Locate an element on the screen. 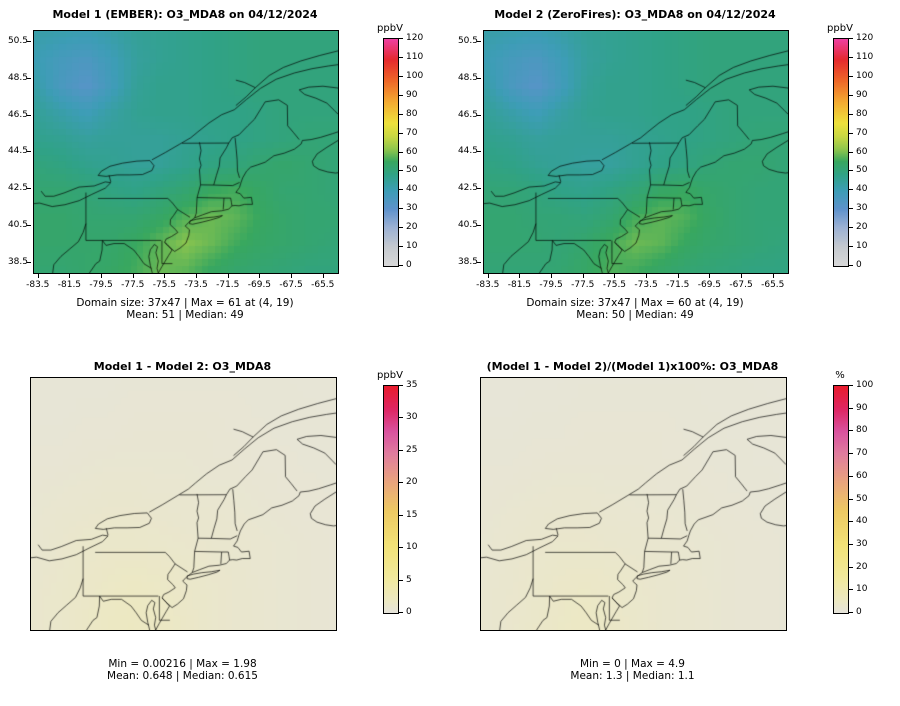  x-axis-tick-label: -83.5 is located at coordinates (38, 285).